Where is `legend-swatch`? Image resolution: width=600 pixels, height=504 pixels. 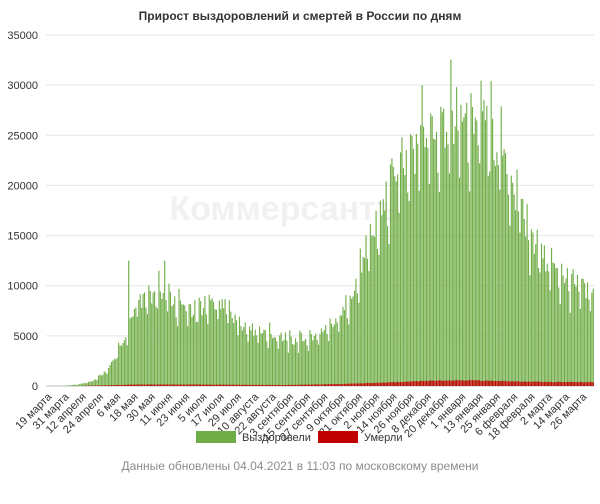
legend-swatch is located at coordinates (216, 437).